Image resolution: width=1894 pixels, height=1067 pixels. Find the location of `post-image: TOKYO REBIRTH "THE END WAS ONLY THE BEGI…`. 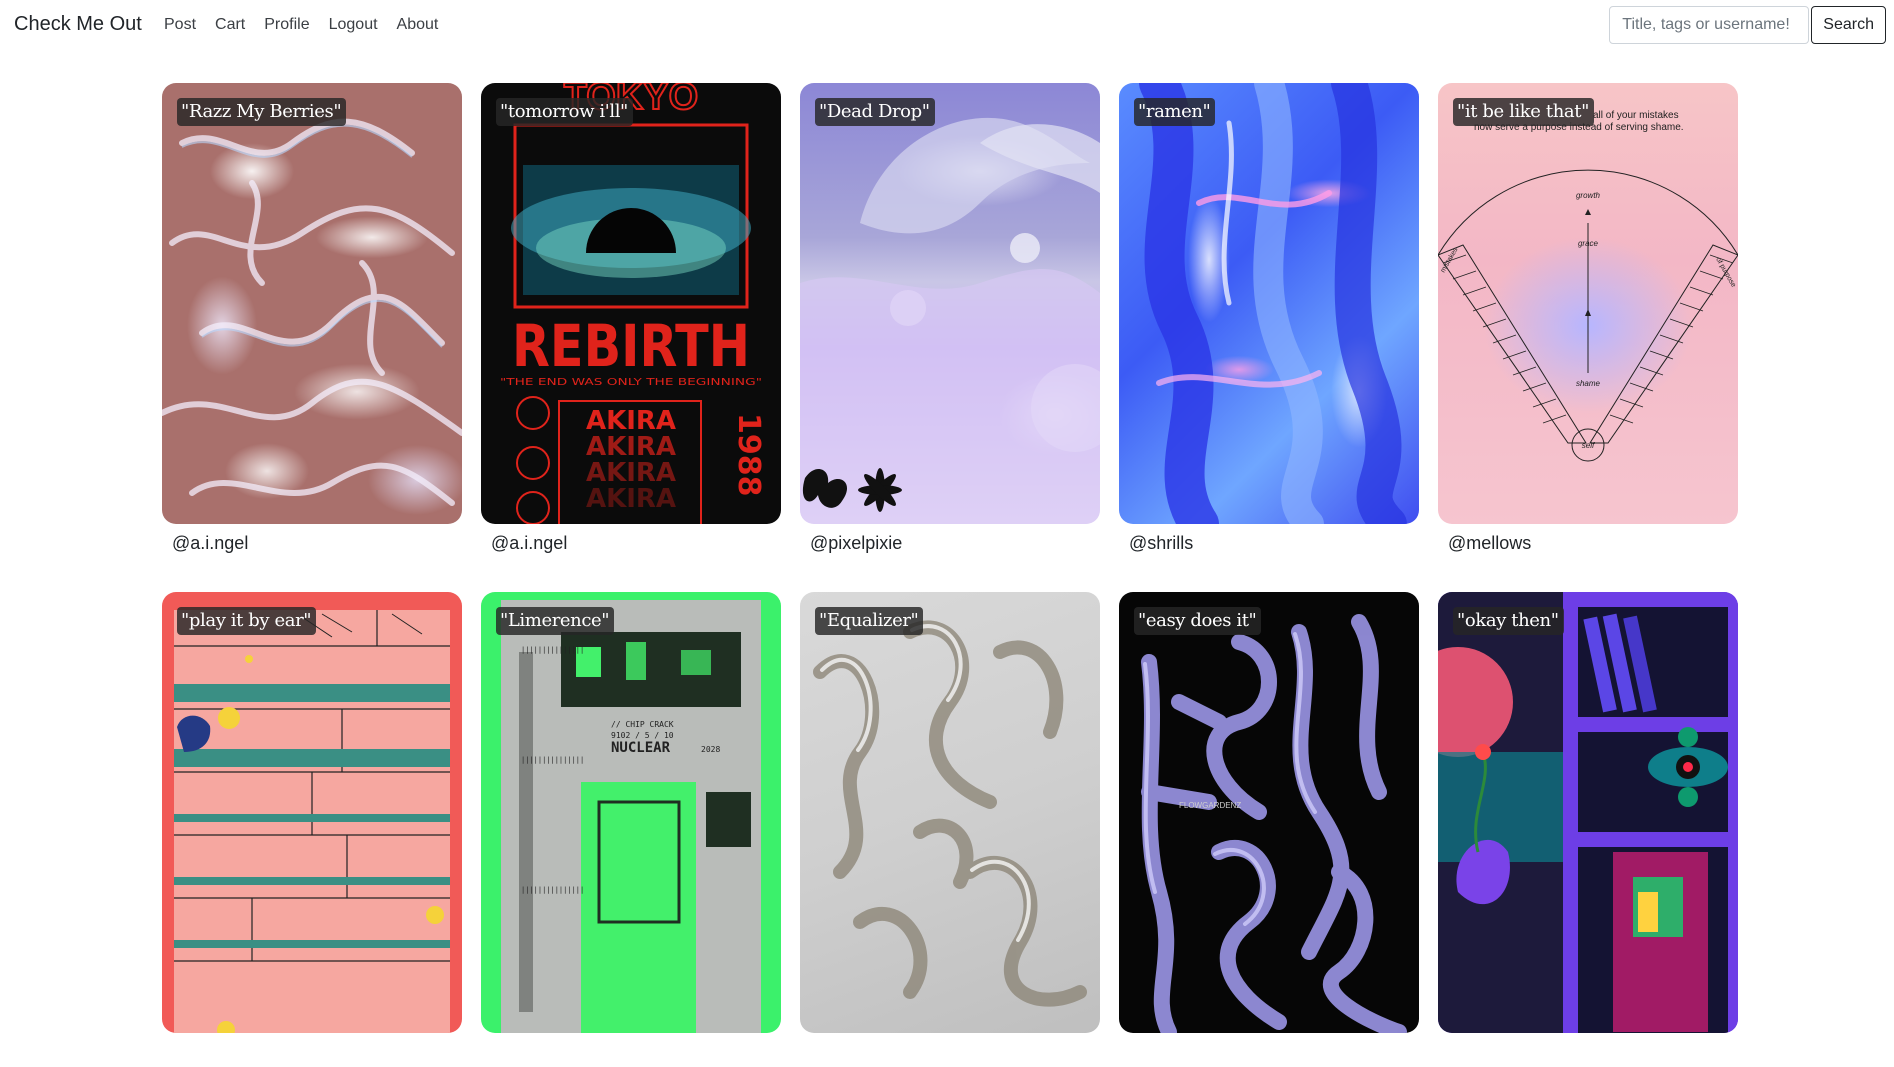

post-image: TOKYO REBIRTH "THE END WAS ONLY THE BEGI… is located at coordinates (631, 303).